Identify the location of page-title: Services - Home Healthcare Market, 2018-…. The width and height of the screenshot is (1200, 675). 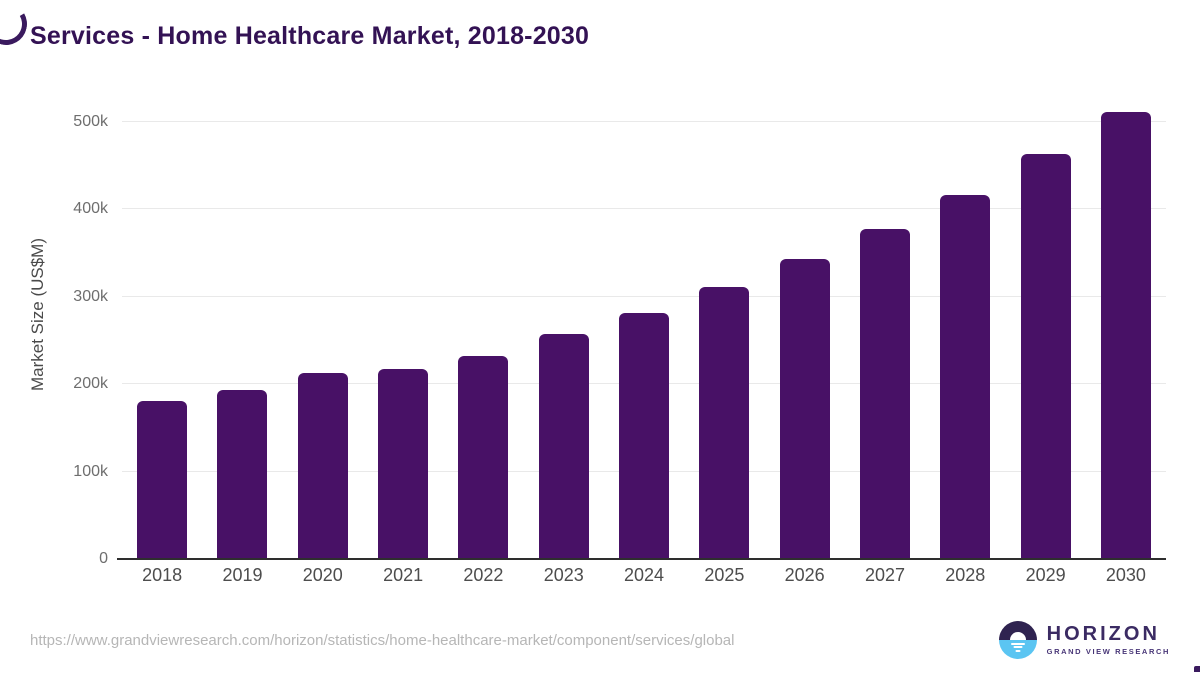
(310, 36).